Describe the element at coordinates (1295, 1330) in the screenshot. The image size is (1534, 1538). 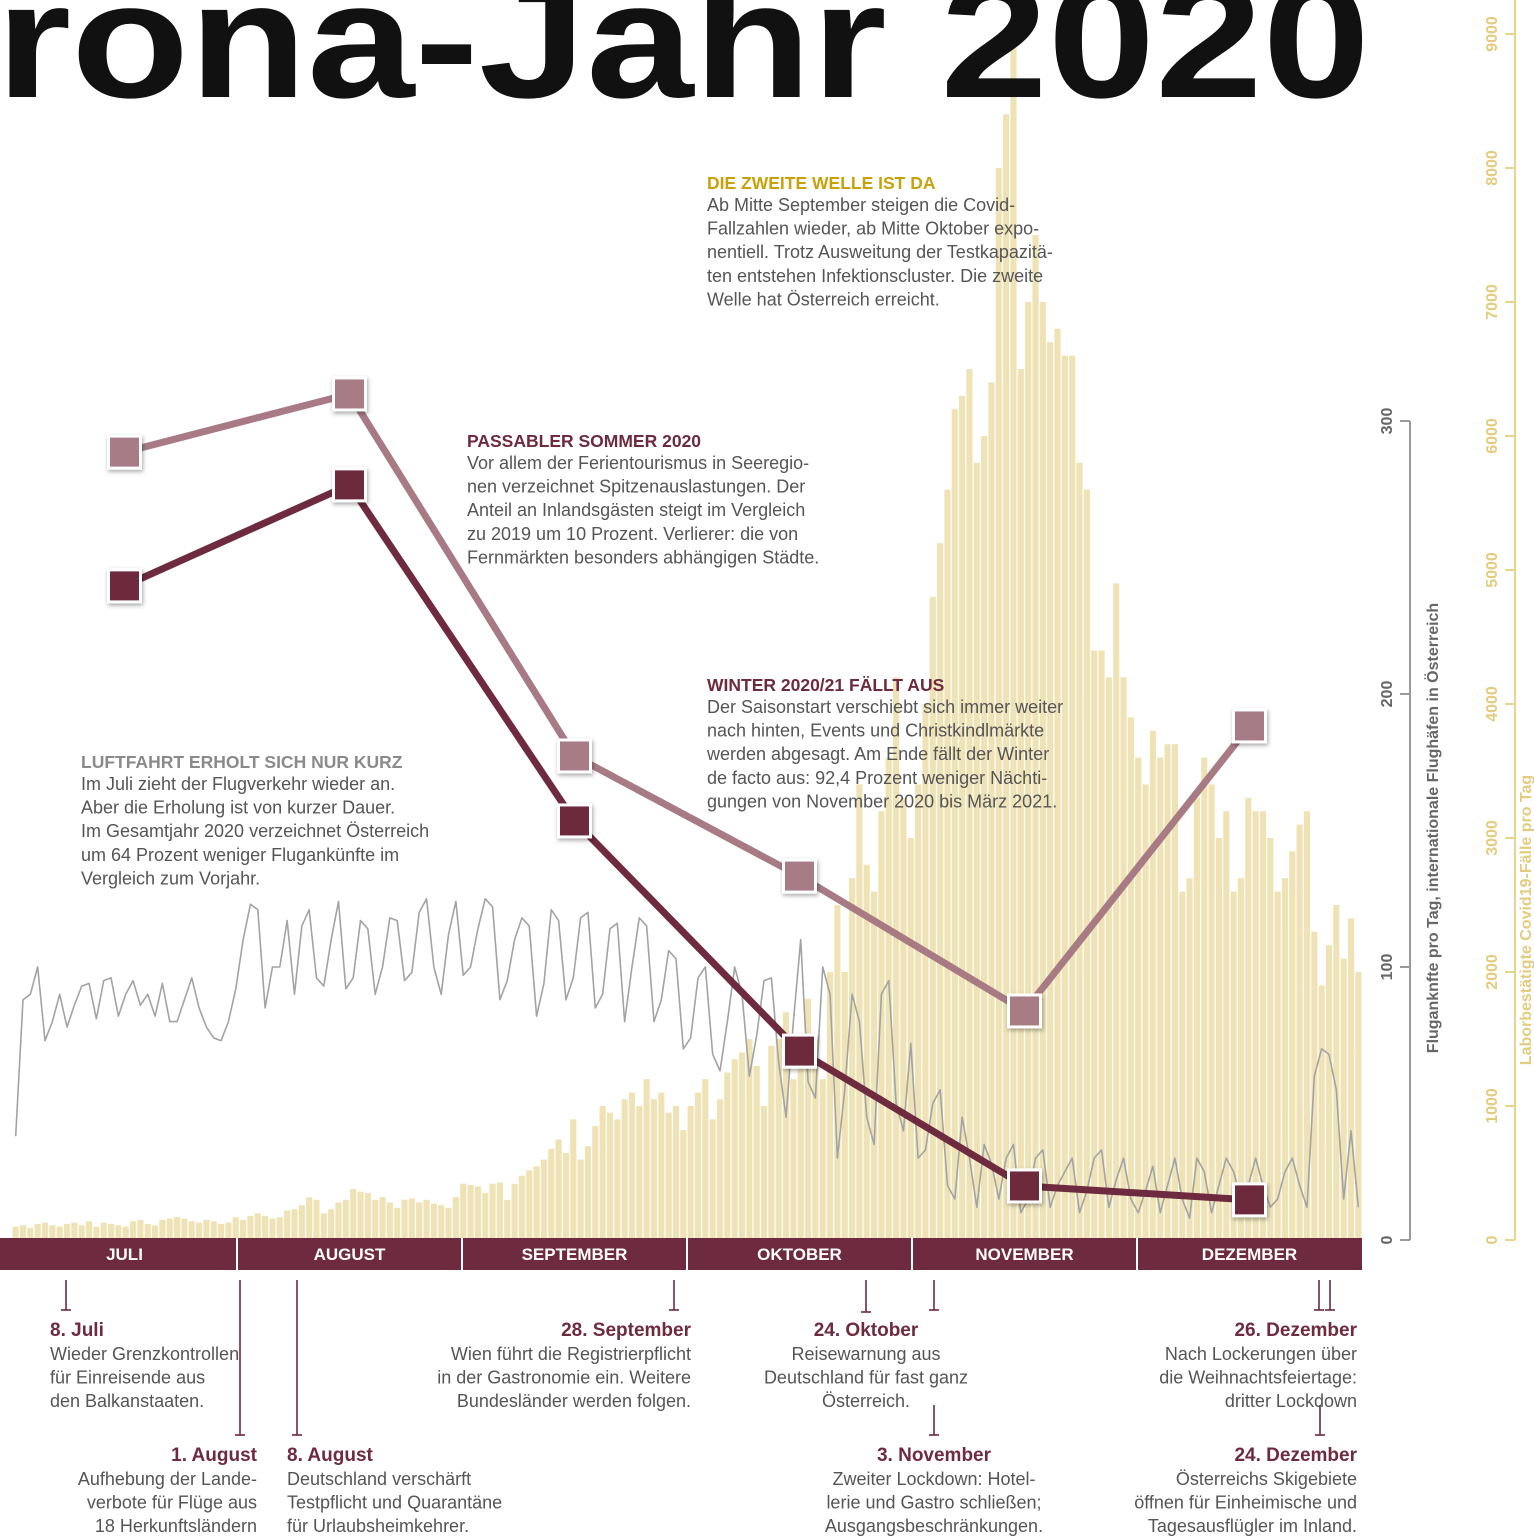
I see `event-date: 26. Dezember` at that location.